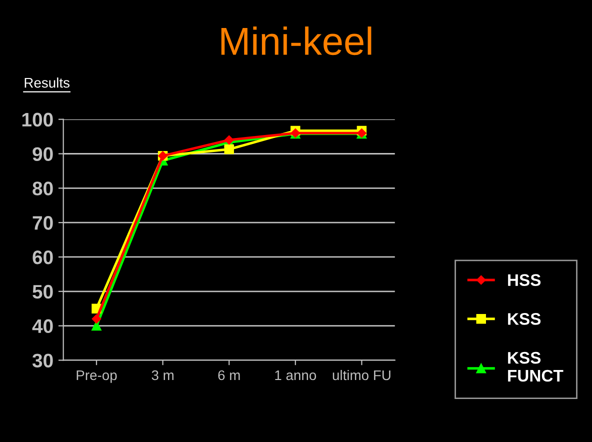 The width and height of the screenshot is (592, 442). Describe the element at coordinates (47, 83) in the screenshot. I see `y-axis-title: Results` at that location.